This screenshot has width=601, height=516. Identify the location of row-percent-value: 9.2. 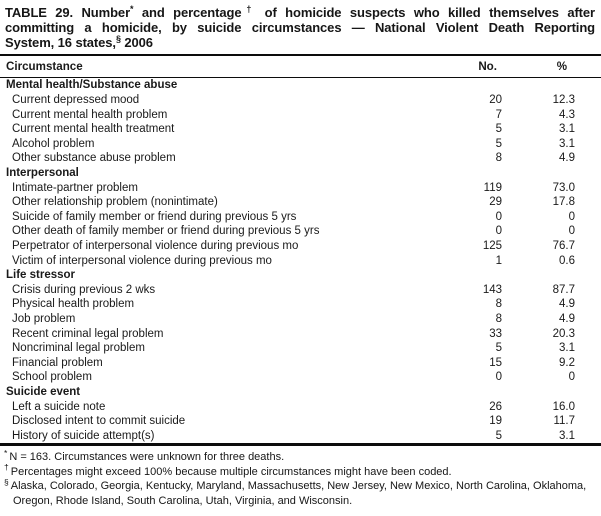
(567, 362).